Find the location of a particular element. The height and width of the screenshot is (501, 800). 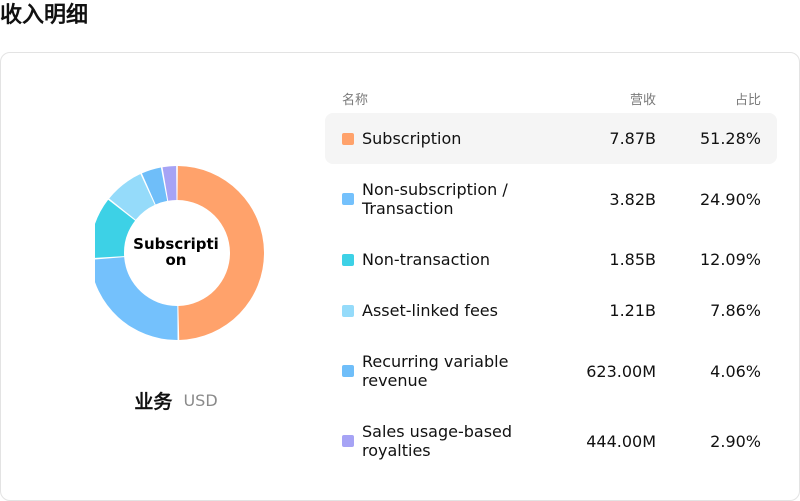

row-revenue: 1.85B is located at coordinates (632, 259).